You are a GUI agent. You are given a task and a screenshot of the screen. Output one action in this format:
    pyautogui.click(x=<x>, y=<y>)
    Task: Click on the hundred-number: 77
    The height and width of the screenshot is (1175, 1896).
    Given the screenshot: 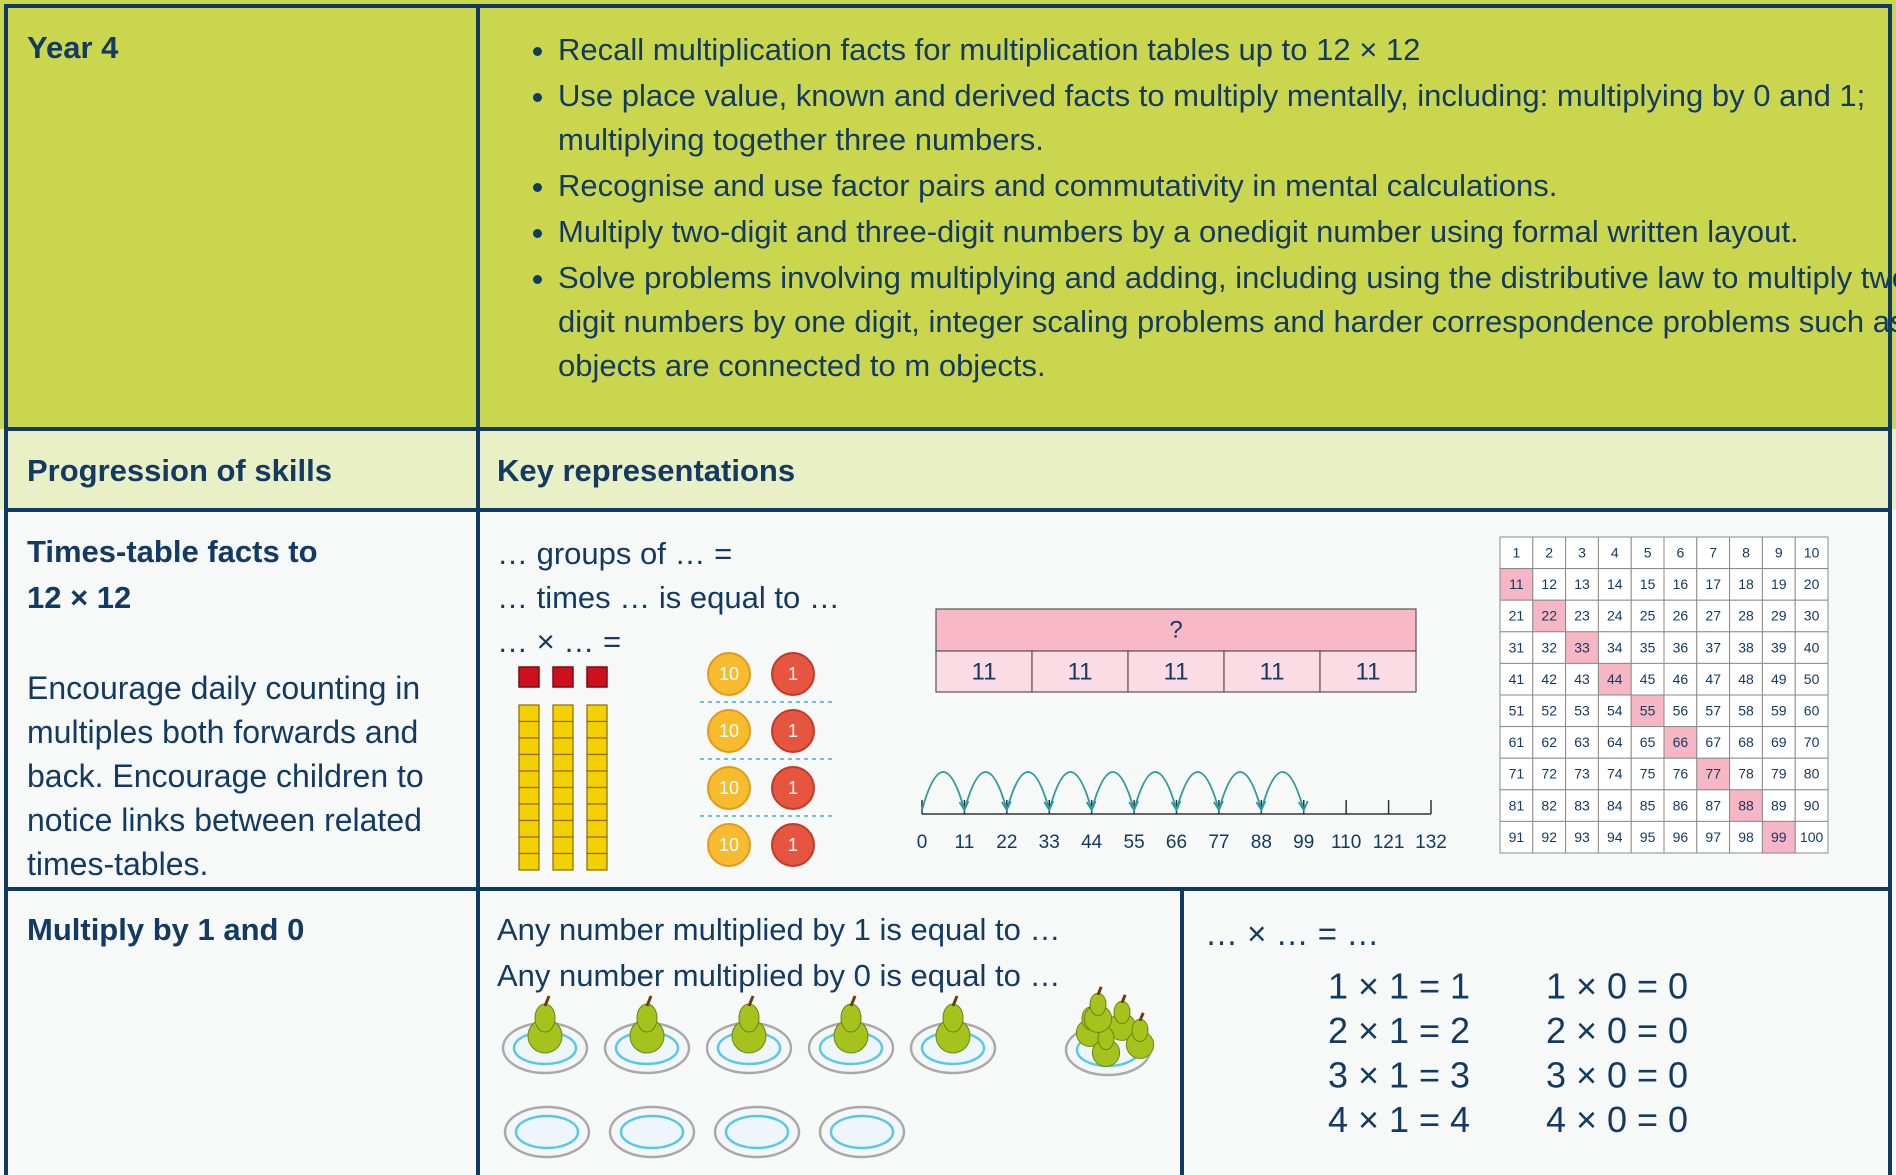 What is the action you would take?
    pyautogui.click(x=1713, y=774)
    